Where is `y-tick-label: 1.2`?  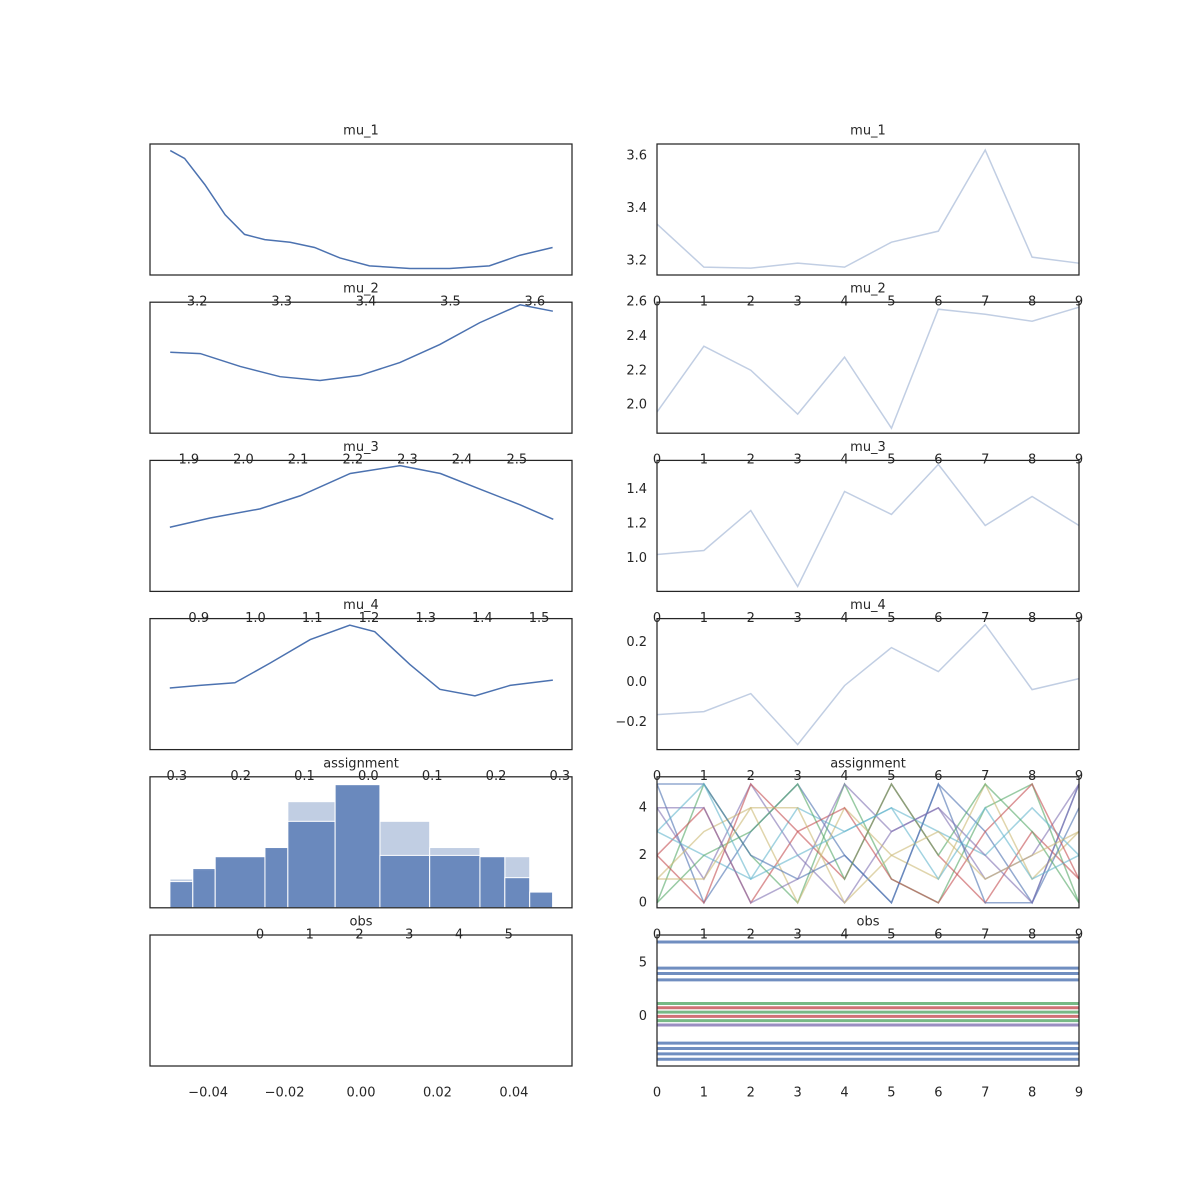 y-tick-label: 1.2 is located at coordinates (636, 523).